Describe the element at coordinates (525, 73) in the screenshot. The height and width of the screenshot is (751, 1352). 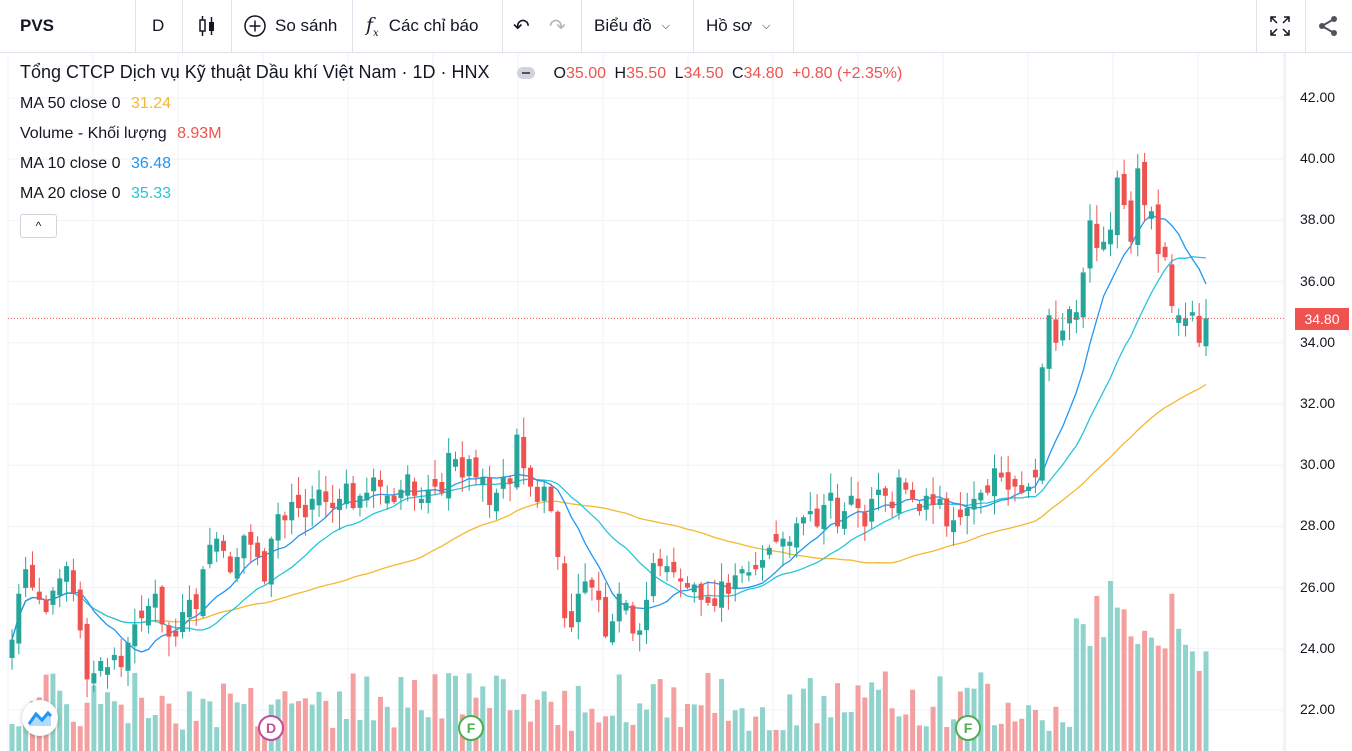
I see `hide-icon` at that location.